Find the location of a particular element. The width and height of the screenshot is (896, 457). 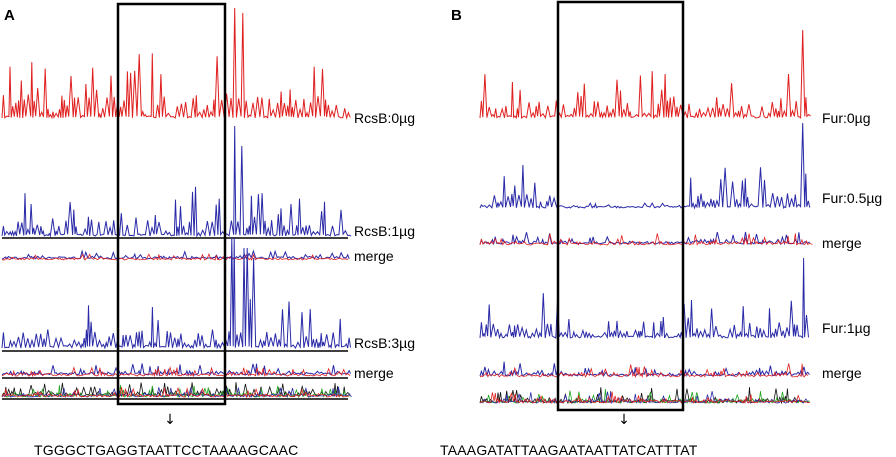

sequence-a: TGGGCTGAGGTAATTCCTAAAAGCAAC is located at coordinates (166, 449).